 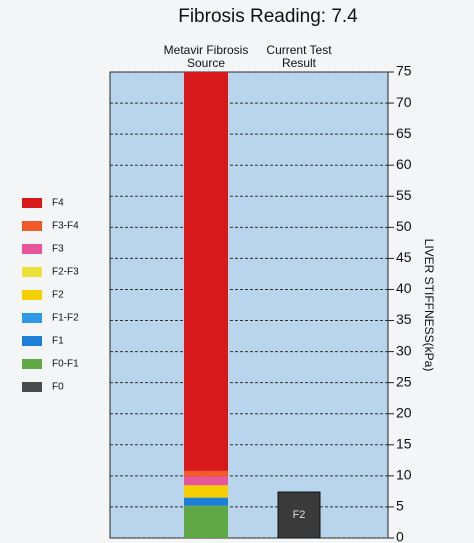 What do you see at coordinates (58, 249) in the screenshot?
I see `legend-label: F3` at bounding box center [58, 249].